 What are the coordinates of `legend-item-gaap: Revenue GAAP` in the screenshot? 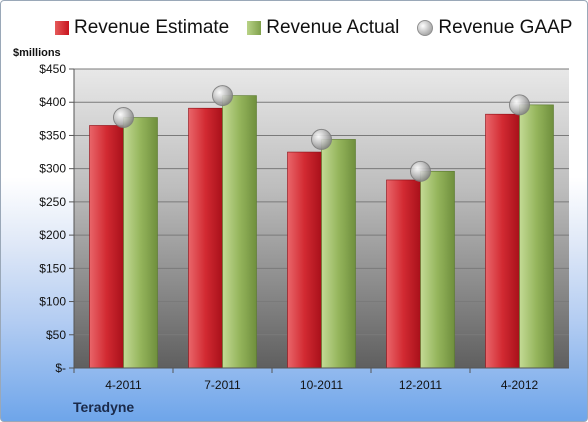 It's located at (494, 28).